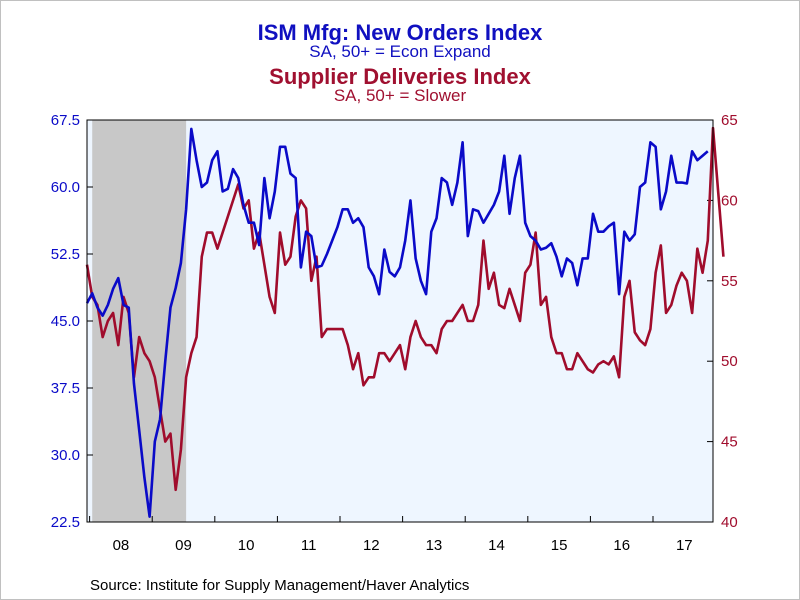  What do you see at coordinates (65, 321) in the screenshot?
I see `left-axis-tick-label: 45.0` at bounding box center [65, 321].